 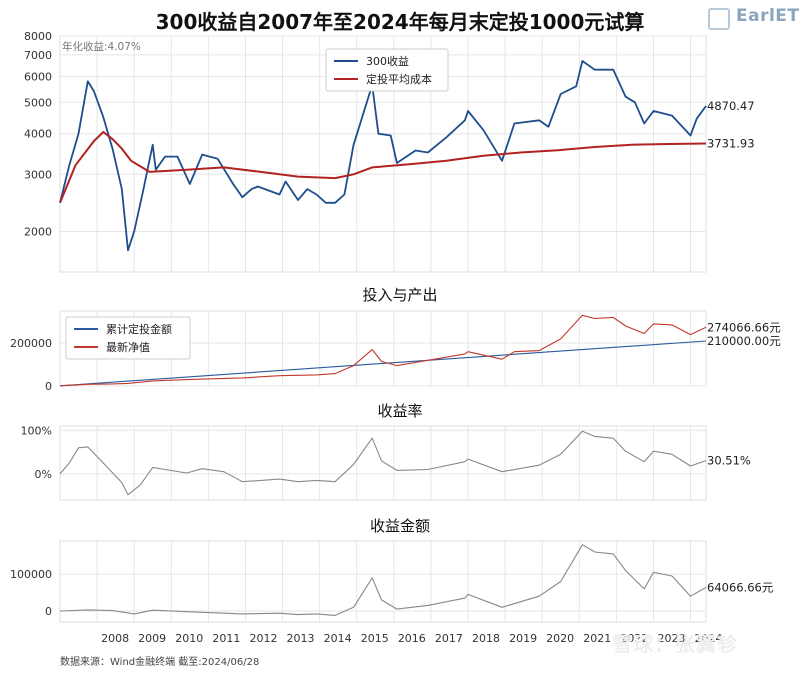 What do you see at coordinates (31, 343) in the screenshot?
I see `y-tick-label: 200000` at bounding box center [31, 343].